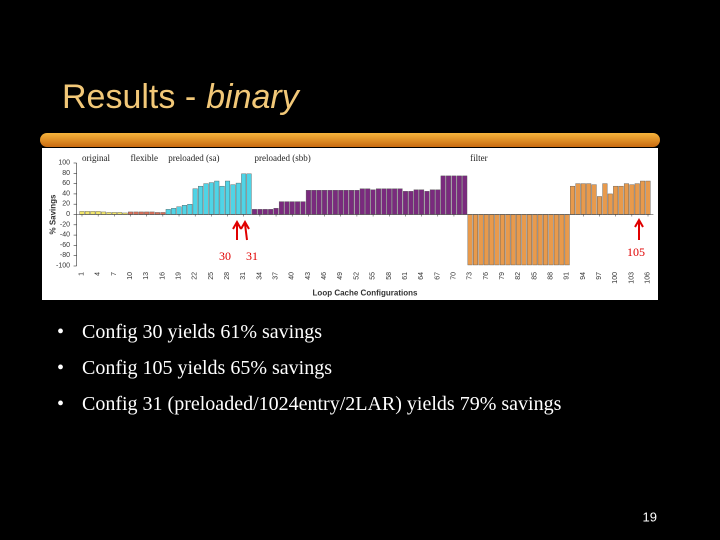 This screenshot has height=540, width=720. I want to click on x-tick-label: 1, so click(81, 274).